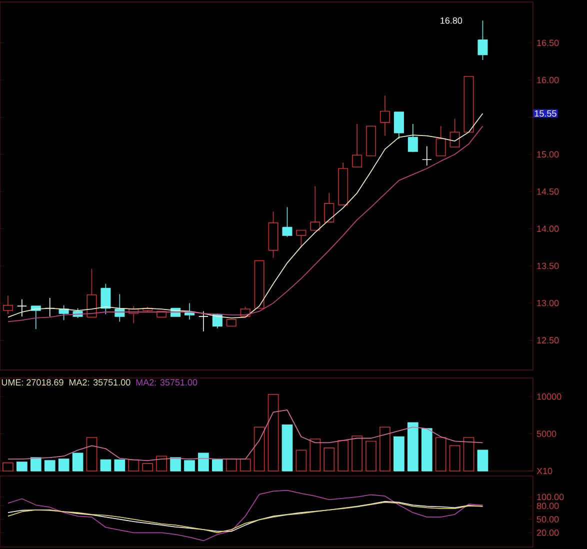 This screenshot has width=587, height=549. What do you see at coordinates (548, 303) in the screenshot?
I see `y-tick-label: 13.00` at bounding box center [548, 303].